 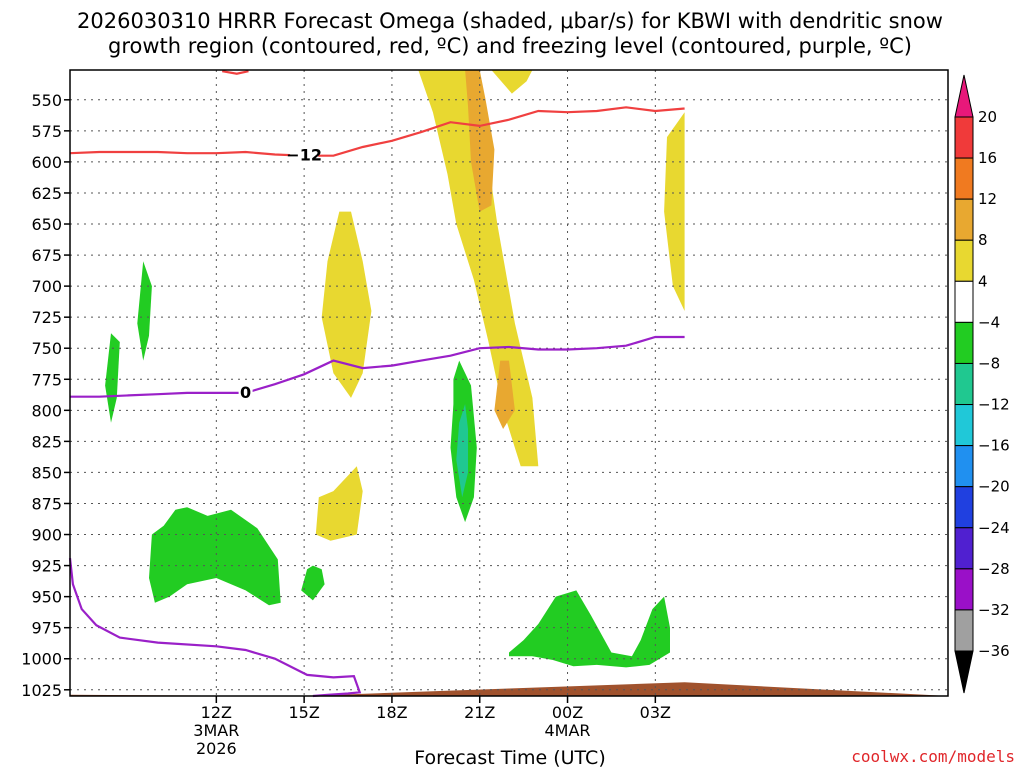 What do you see at coordinates (377, 131) in the screenshot?
I see `dgz-contour-main` at bounding box center [377, 131].